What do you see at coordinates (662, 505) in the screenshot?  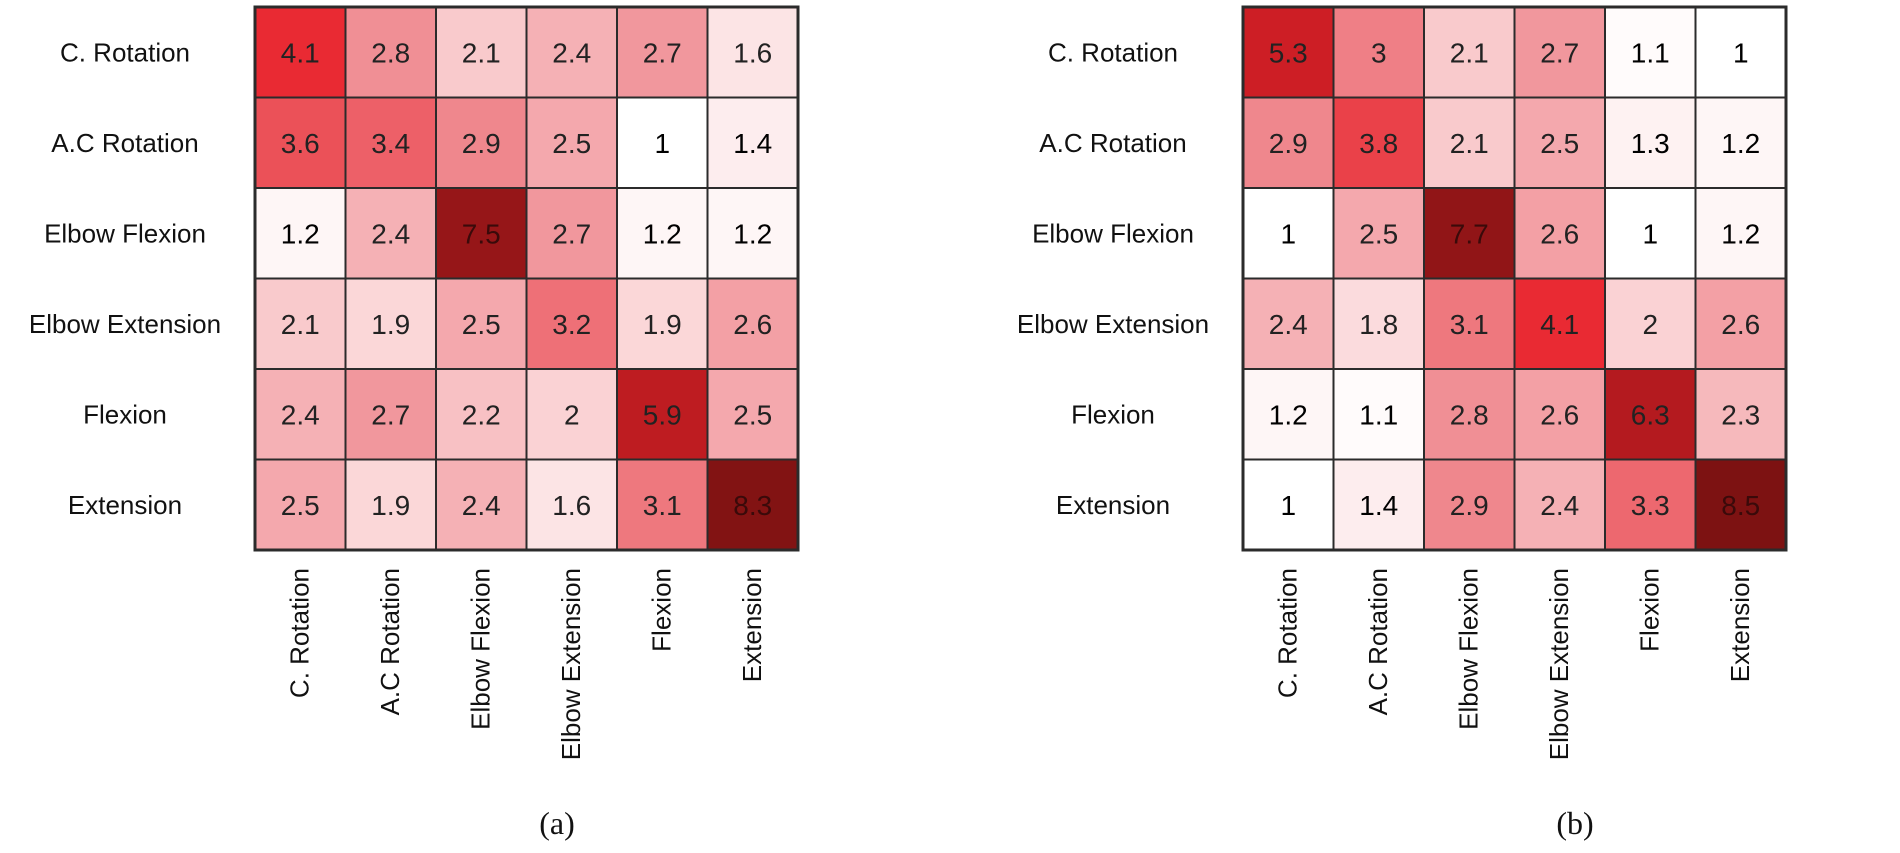 I see `cell-value-label: 3.1` at bounding box center [662, 505].